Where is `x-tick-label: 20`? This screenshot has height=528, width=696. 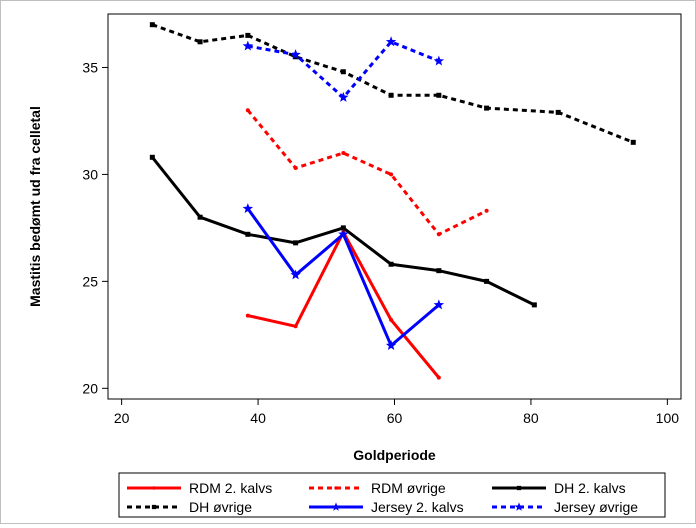
x-tick-label: 20 is located at coordinates (122, 418).